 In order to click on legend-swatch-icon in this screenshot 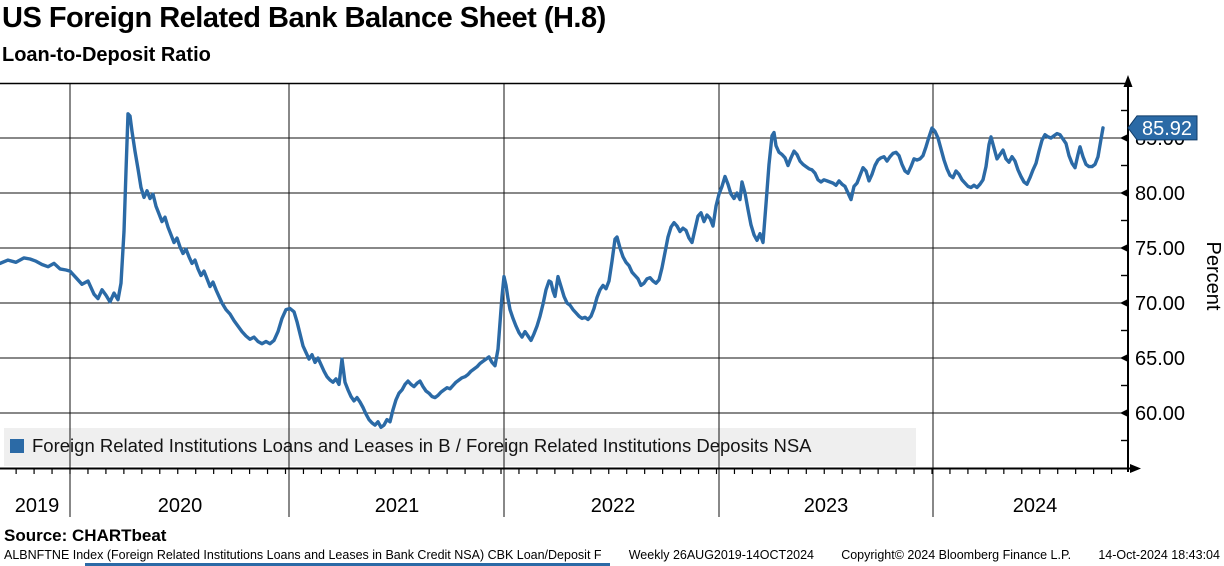, I will do `click(17, 446)`.